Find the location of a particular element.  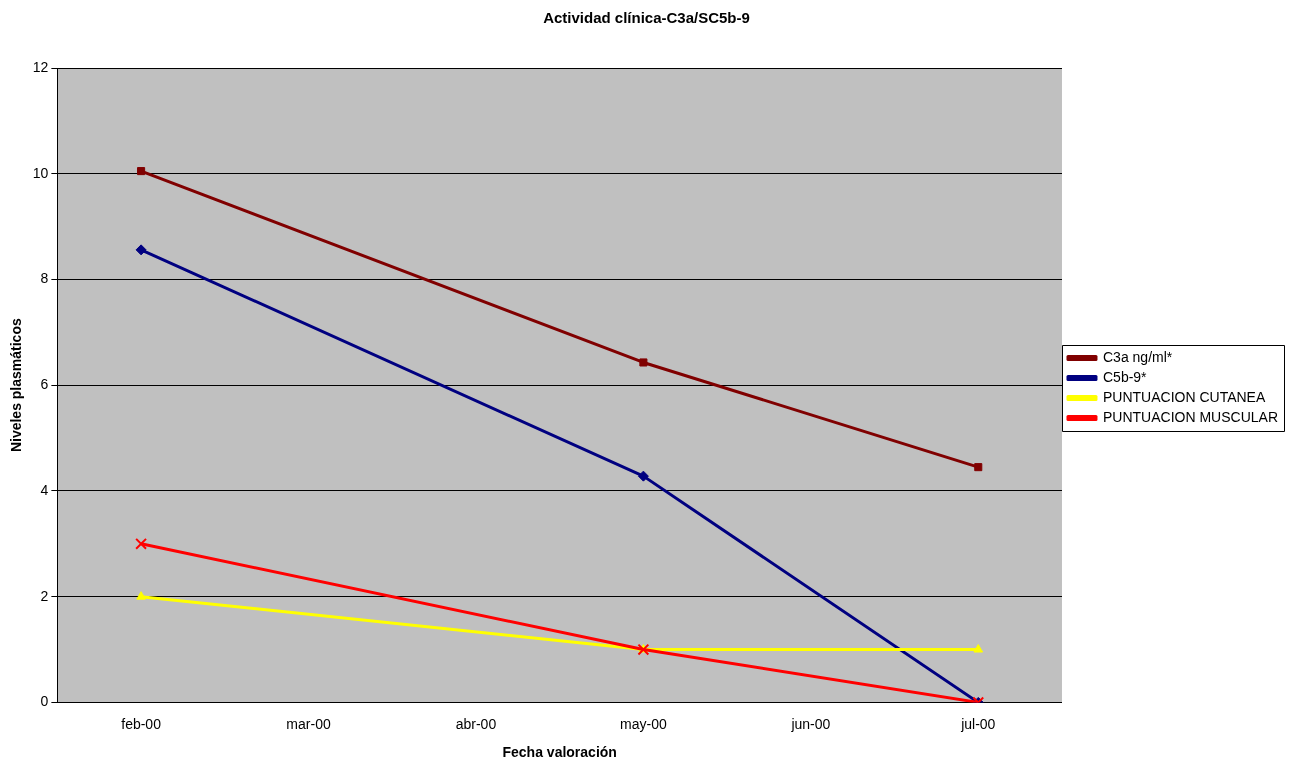

y-tick-label: 2 is located at coordinates (44, 595).